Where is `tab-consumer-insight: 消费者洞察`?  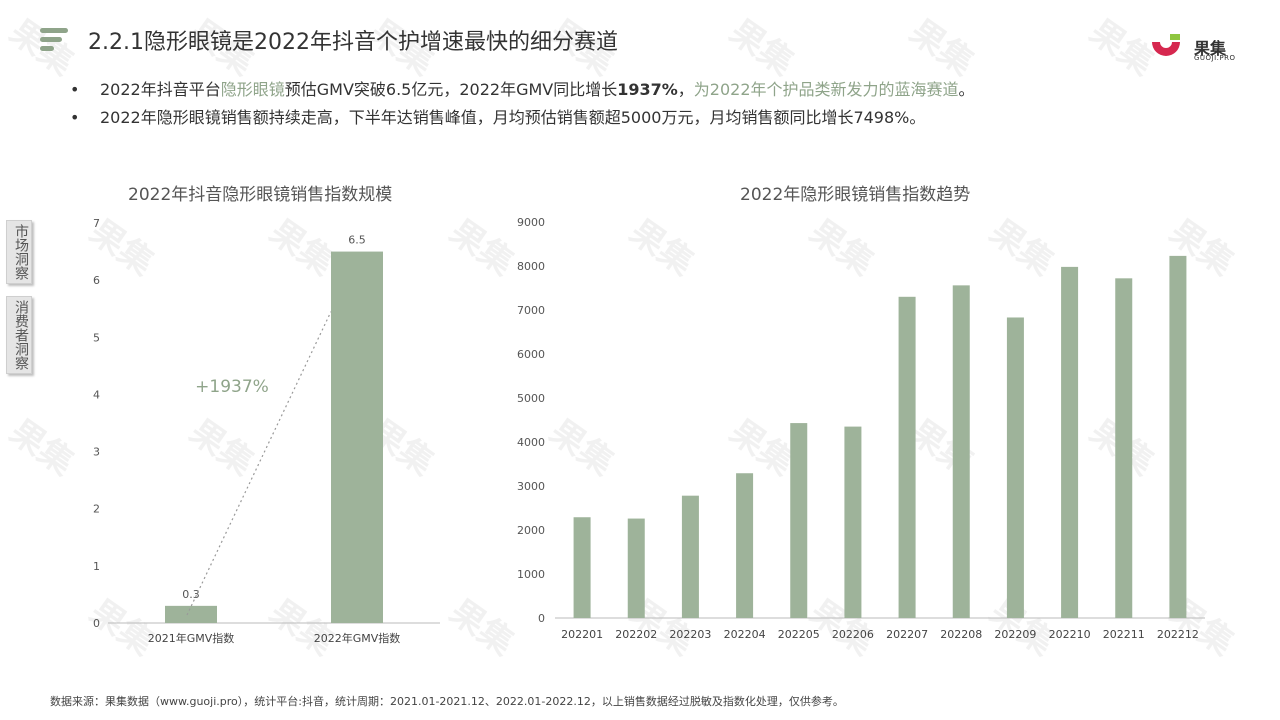 tab-consumer-insight: 消费者洞察 is located at coordinates (19, 335).